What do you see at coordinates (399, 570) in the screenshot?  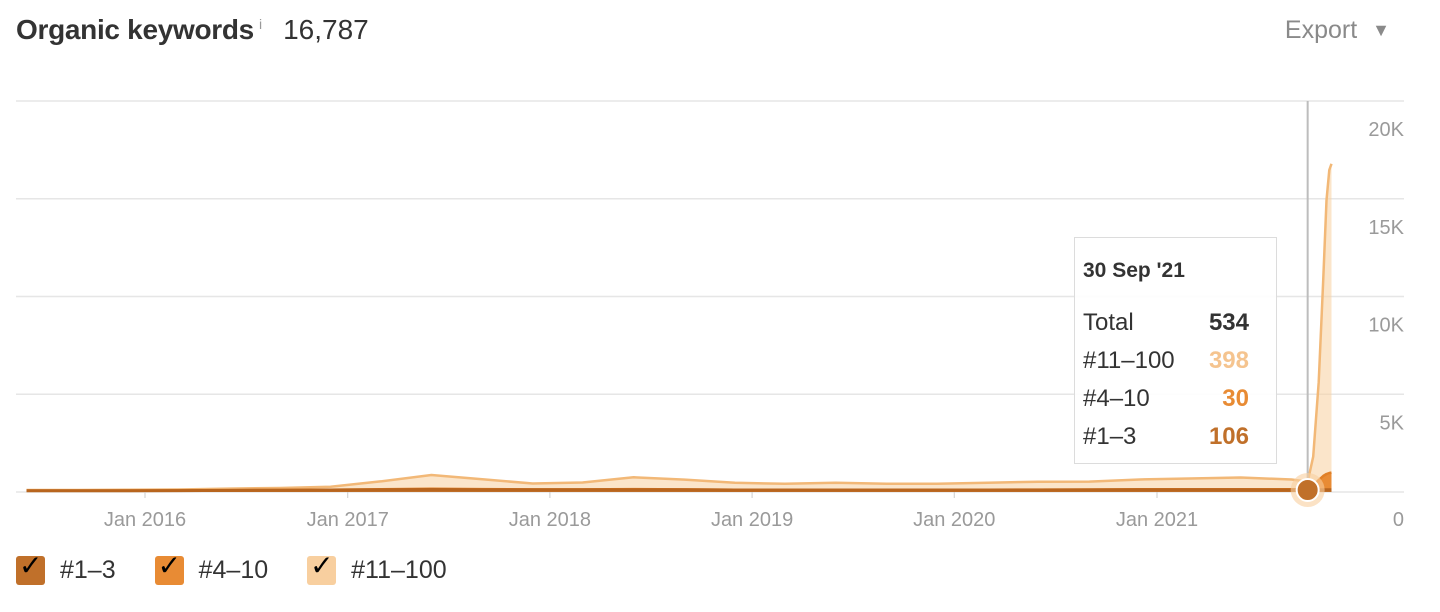 I see `legend-label: #11–100` at bounding box center [399, 570].